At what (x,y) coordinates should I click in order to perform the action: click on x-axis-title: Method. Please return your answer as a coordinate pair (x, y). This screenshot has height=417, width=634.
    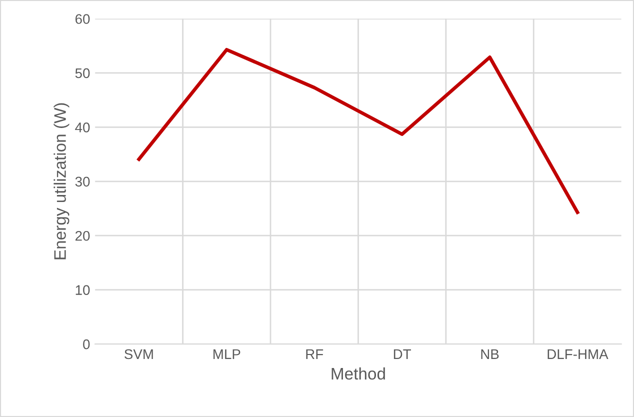
    Looking at the image, I should click on (358, 373).